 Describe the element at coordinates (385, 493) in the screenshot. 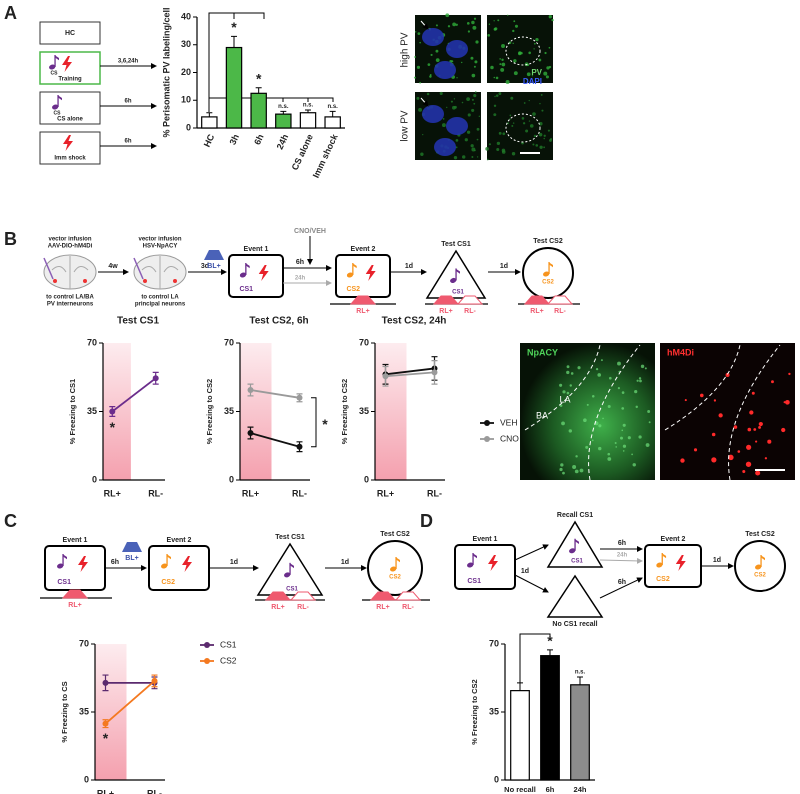

I see `x-tick-label: RL+` at that location.